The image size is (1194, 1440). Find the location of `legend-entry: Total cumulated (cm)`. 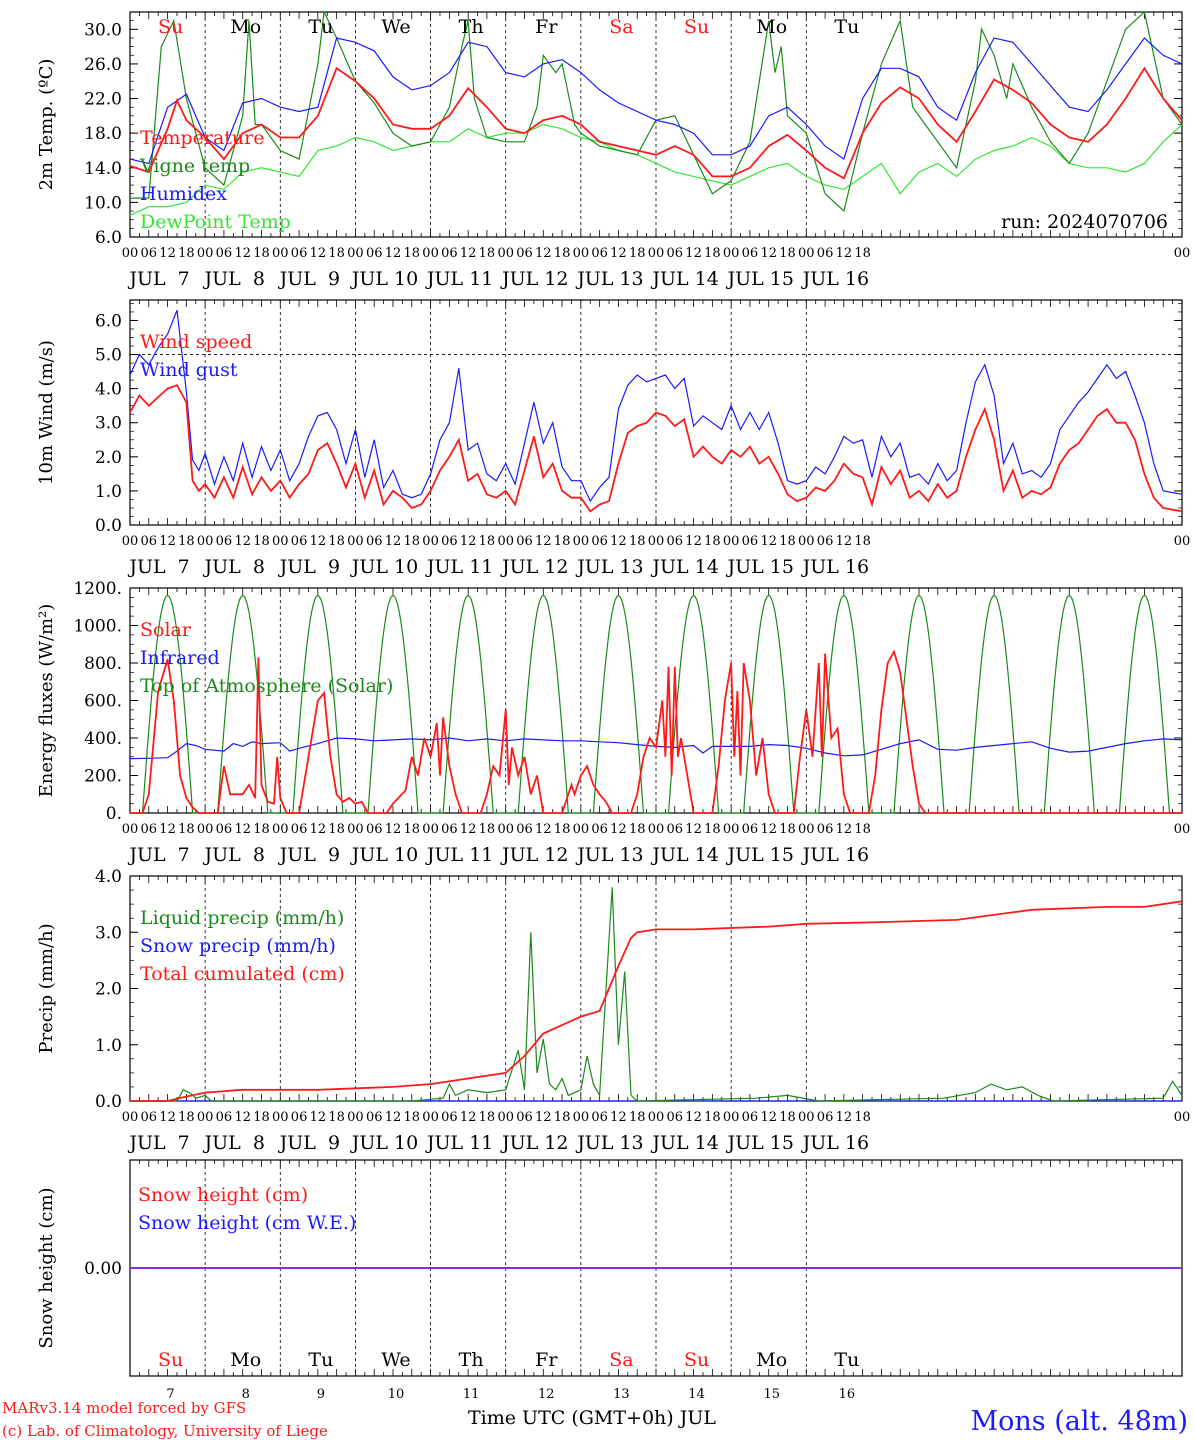

legend-entry: Total cumulated (cm) is located at coordinates (242, 974).